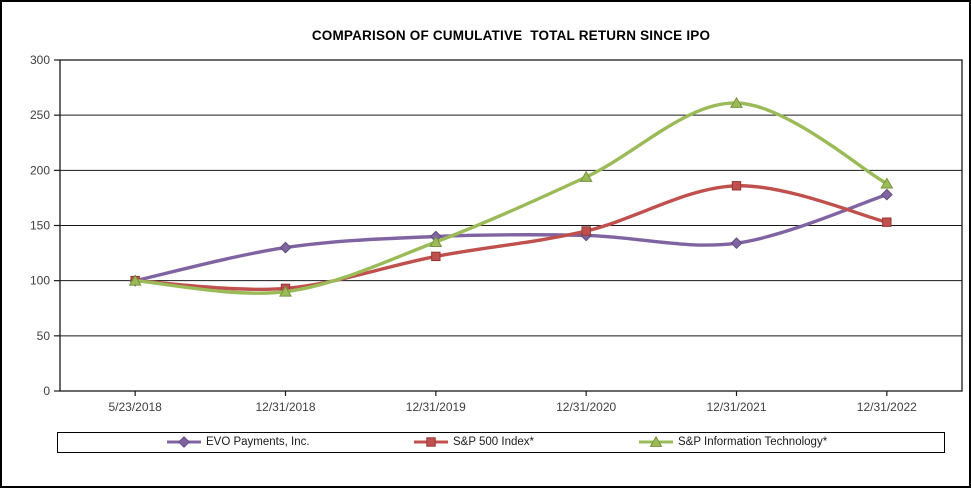  Describe the element at coordinates (258, 442) in the screenshot. I see `legend-label: EVO Payments, Inc.` at that location.